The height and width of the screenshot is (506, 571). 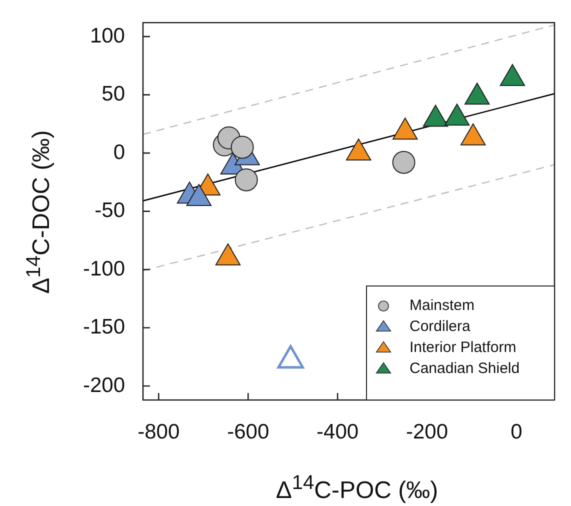 What do you see at coordinates (442, 305) in the screenshot?
I see `legend-label: Mainstem` at bounding box center [442, 305].